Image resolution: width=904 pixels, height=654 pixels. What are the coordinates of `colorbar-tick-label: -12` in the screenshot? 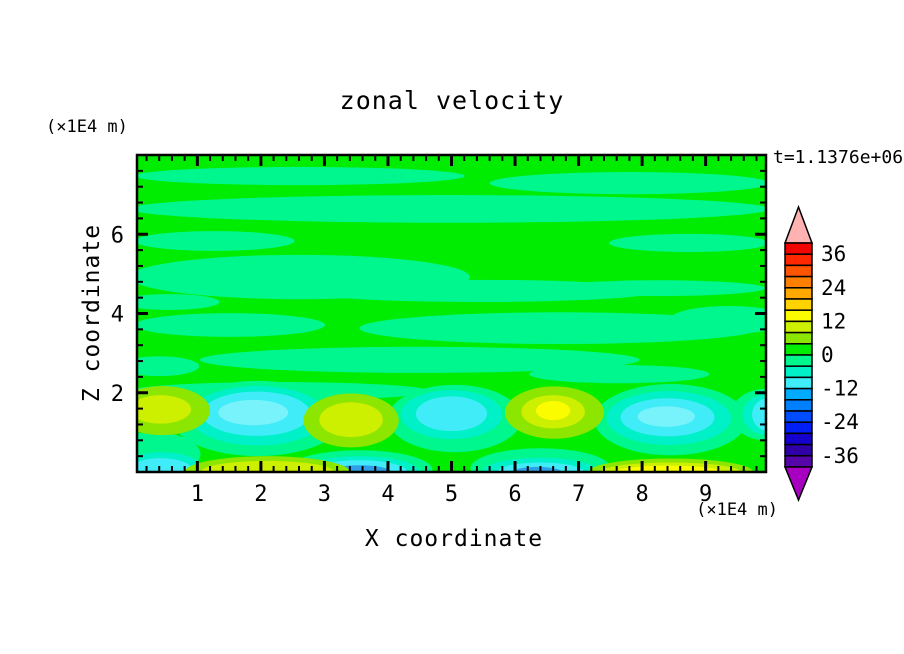 It's located at (840, 389).